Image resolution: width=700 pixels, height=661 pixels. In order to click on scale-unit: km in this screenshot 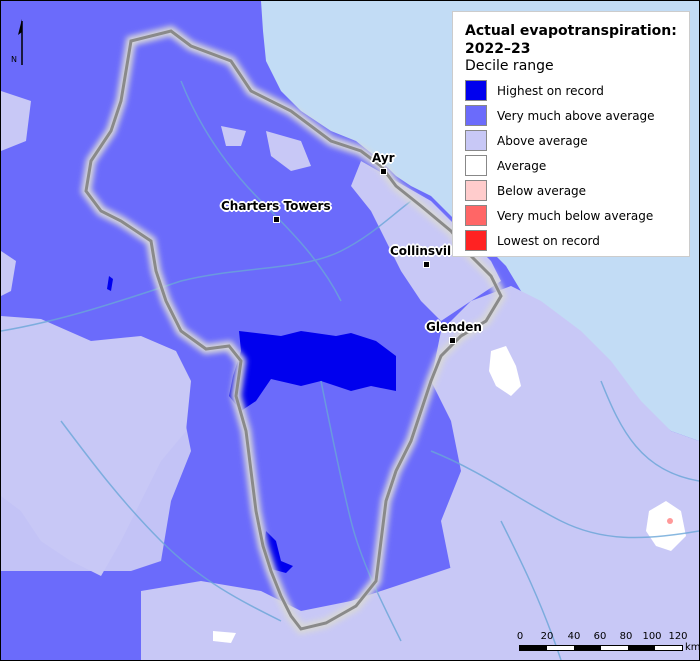, I will do `click(692, 647)`.